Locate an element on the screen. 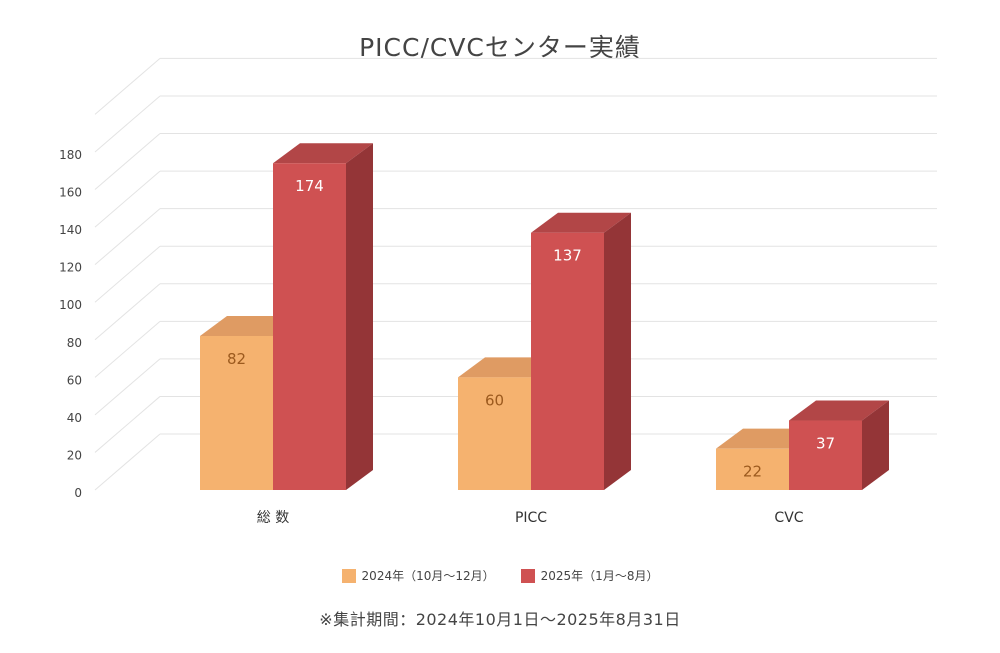 The width and height of the screenshot is (1000, 653). chart-title: PICC/CVCセンター実績 is located at coordinates (500, 47).